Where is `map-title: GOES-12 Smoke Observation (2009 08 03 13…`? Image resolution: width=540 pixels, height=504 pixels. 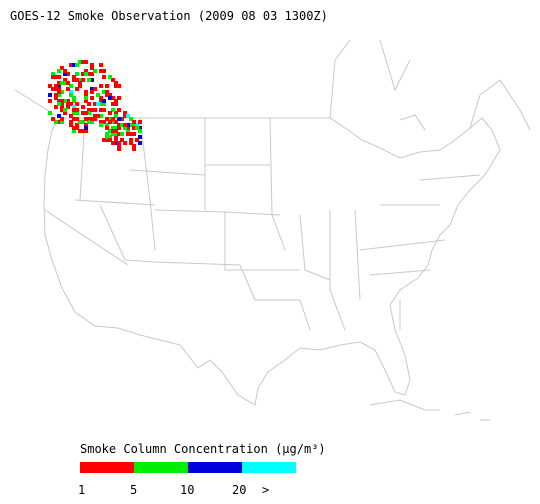 map-title: GOES-12 Smoke Observation (2009 08 03 13… is located at coordinates (169, 16).